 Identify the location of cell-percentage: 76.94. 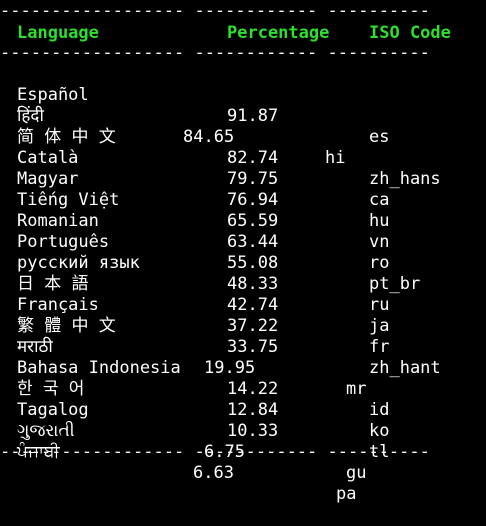
(253, 200).